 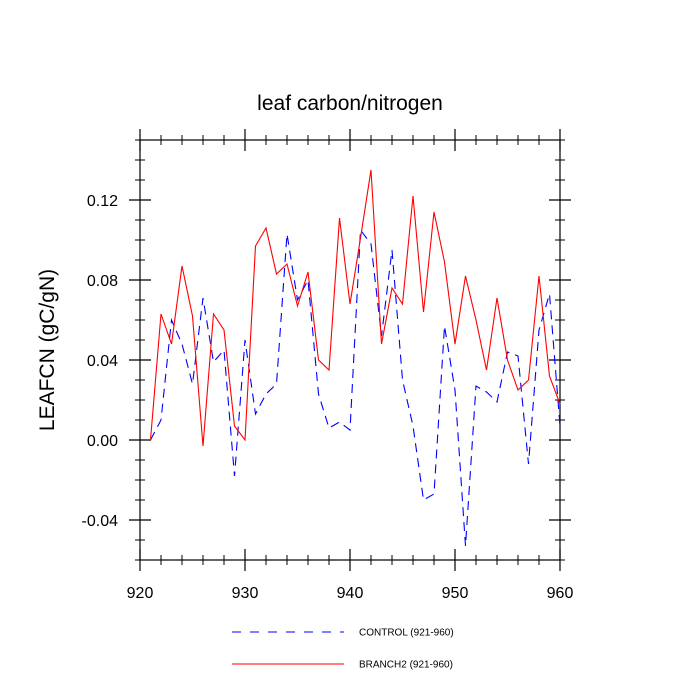 What do you see at coordinates (102, 441) in the screenshot?
I see `y-tick-label: 0.00` at bounding box center [102, 441].